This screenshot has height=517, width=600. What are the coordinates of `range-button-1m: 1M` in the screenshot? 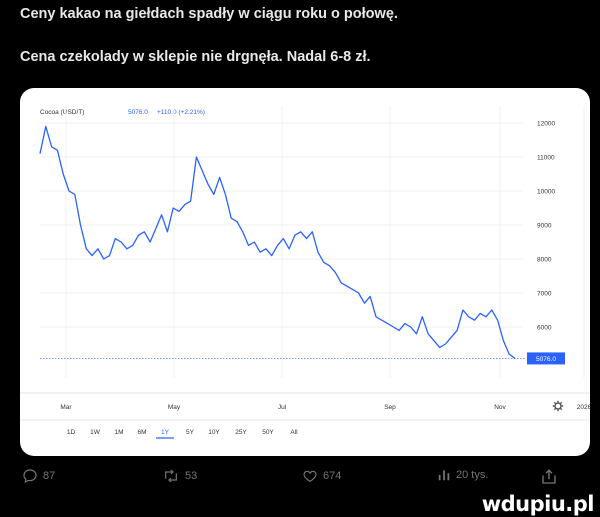 It's located at (118, 432).